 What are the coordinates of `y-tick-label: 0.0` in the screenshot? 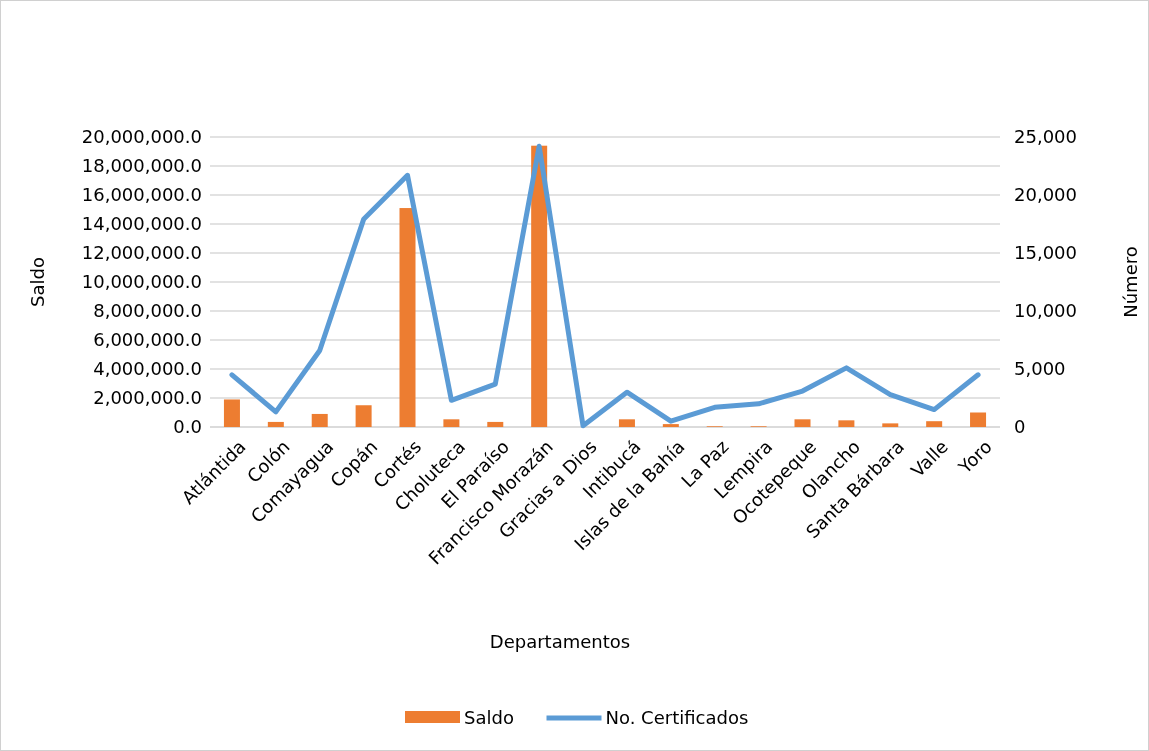 It's located at (187, 427).